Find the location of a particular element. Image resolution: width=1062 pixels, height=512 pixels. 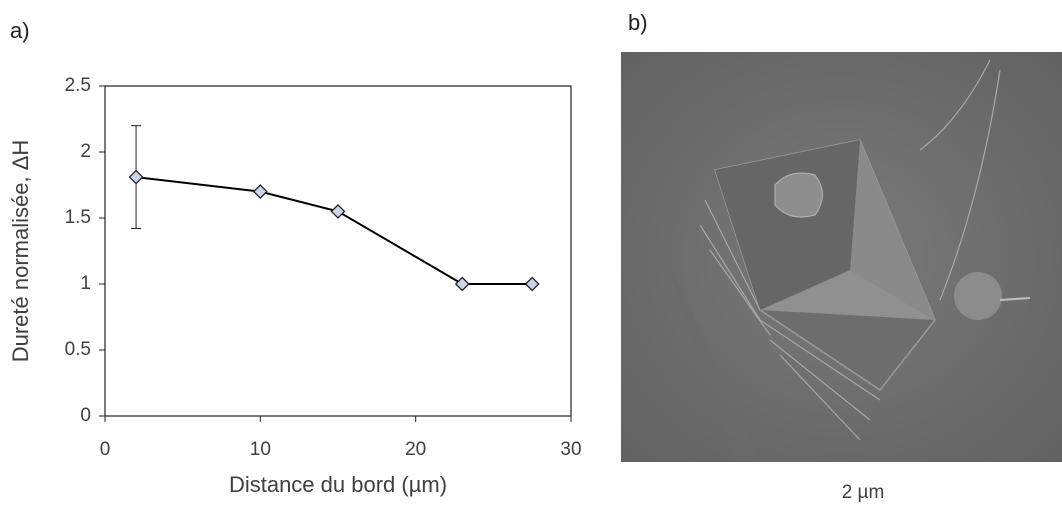

series-line is located at coordinates (334, 230).